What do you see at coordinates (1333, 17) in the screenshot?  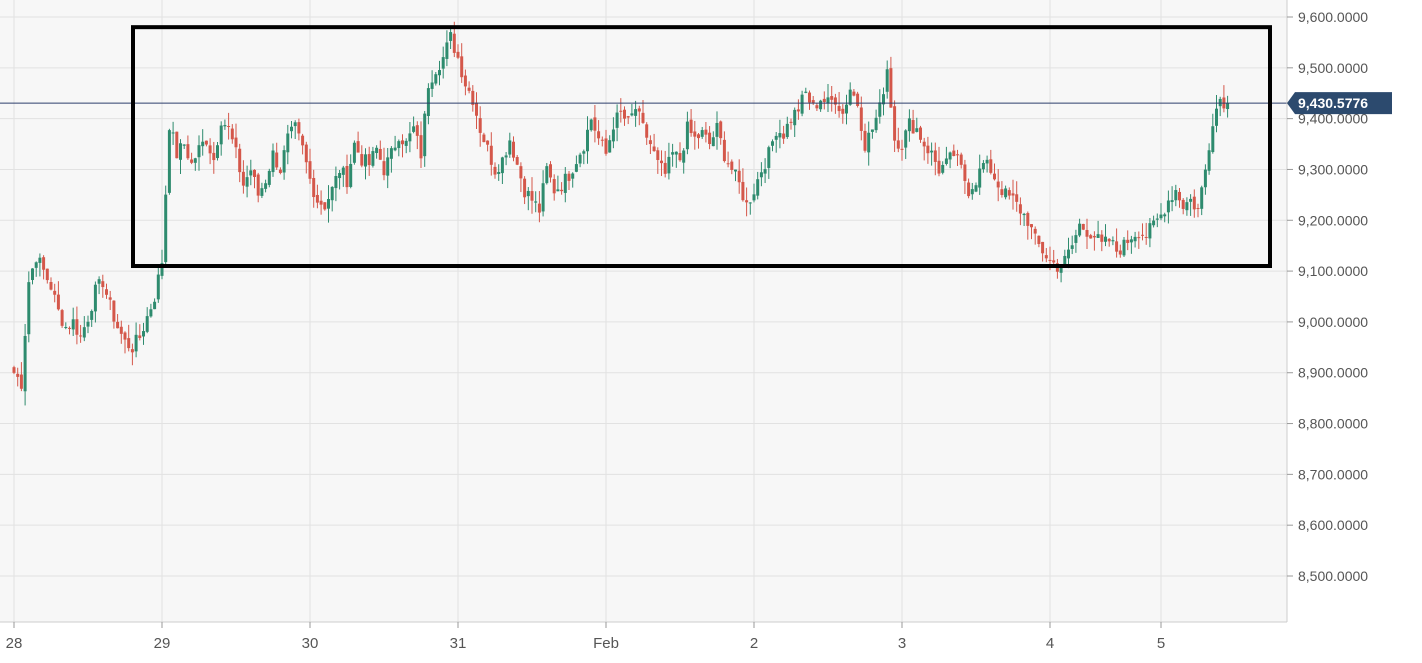 I see `y-tick-label: 9,600.0000` at bounding box center [1333, 17].